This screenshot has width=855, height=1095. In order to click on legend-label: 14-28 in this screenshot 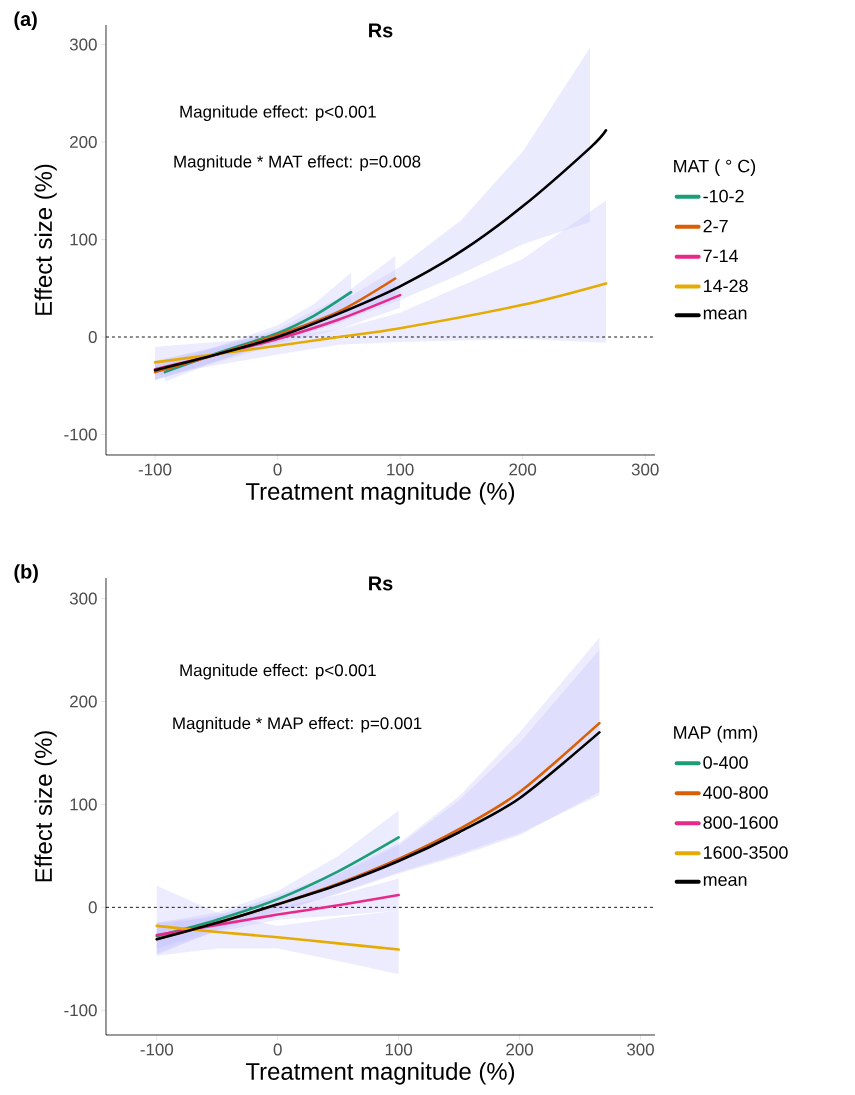, I will do `click(726, 286)`.